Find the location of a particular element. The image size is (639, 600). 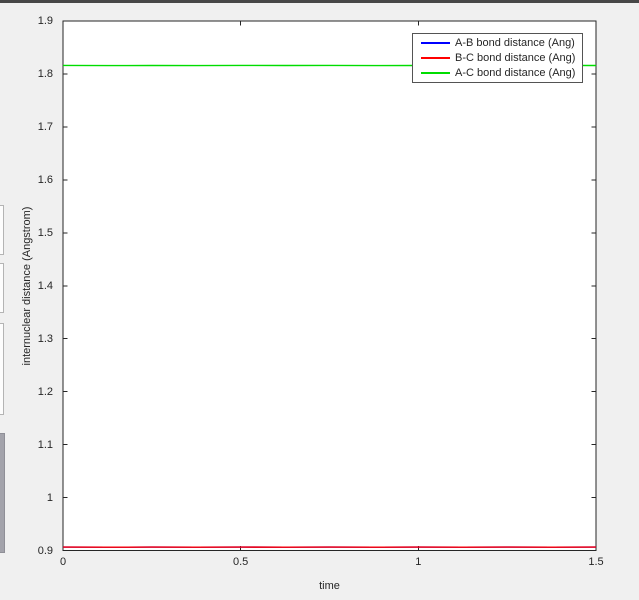

y-tick-label: 1.1 is located at coordinates (45, 444).